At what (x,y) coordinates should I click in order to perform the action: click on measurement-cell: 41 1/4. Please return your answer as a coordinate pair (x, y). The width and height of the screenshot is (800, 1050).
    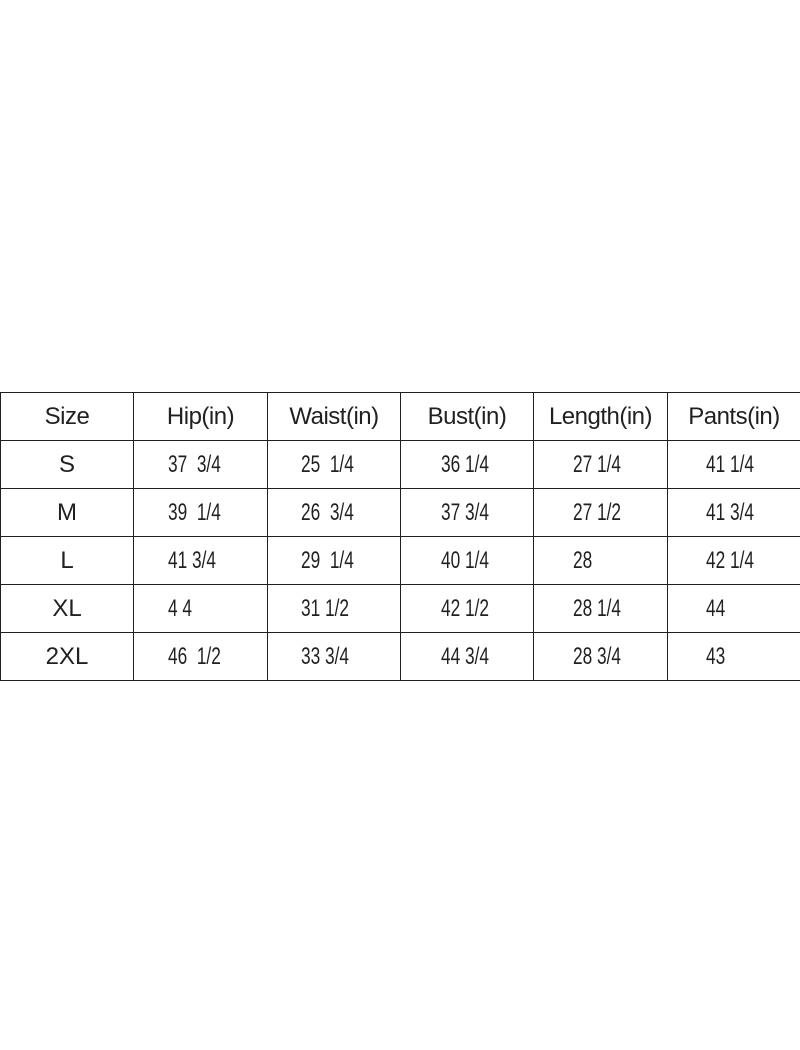
    Looking at the image, I should click on (733, 464).